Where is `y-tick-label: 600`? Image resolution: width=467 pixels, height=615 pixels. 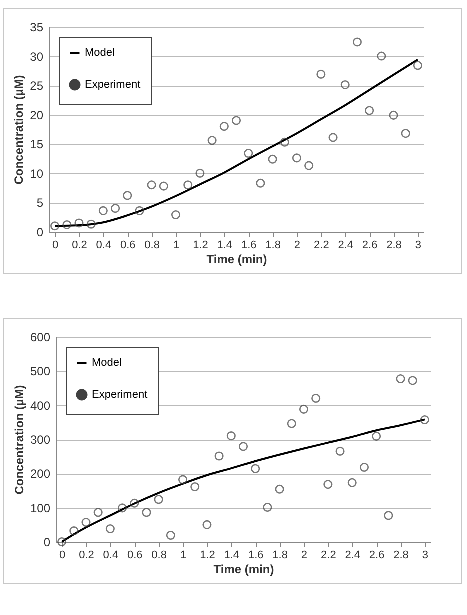
y-tick-label: 600 is located at coordinates (40, 337).